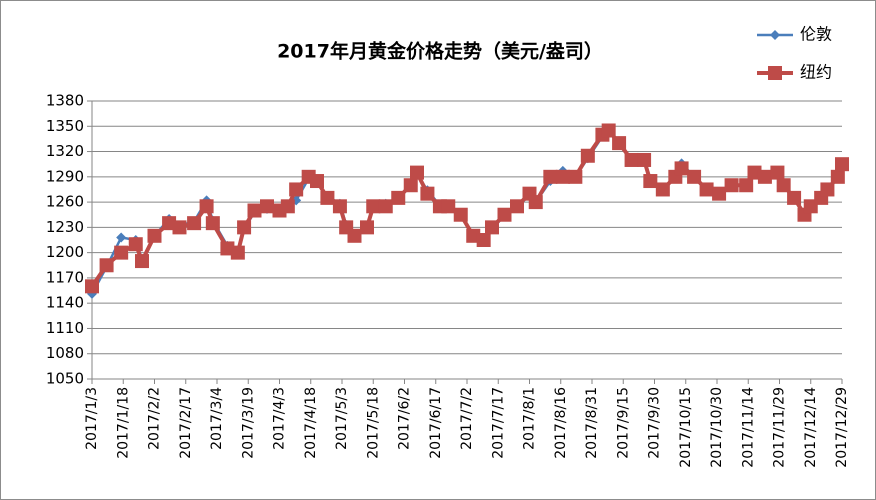 The width and height of the screenshot is (876, 500). What do you see at coordinates (467, 418) in the screenshot?
I see `x-tick-label: 2017/7/2` at bounding box center [467, 418].